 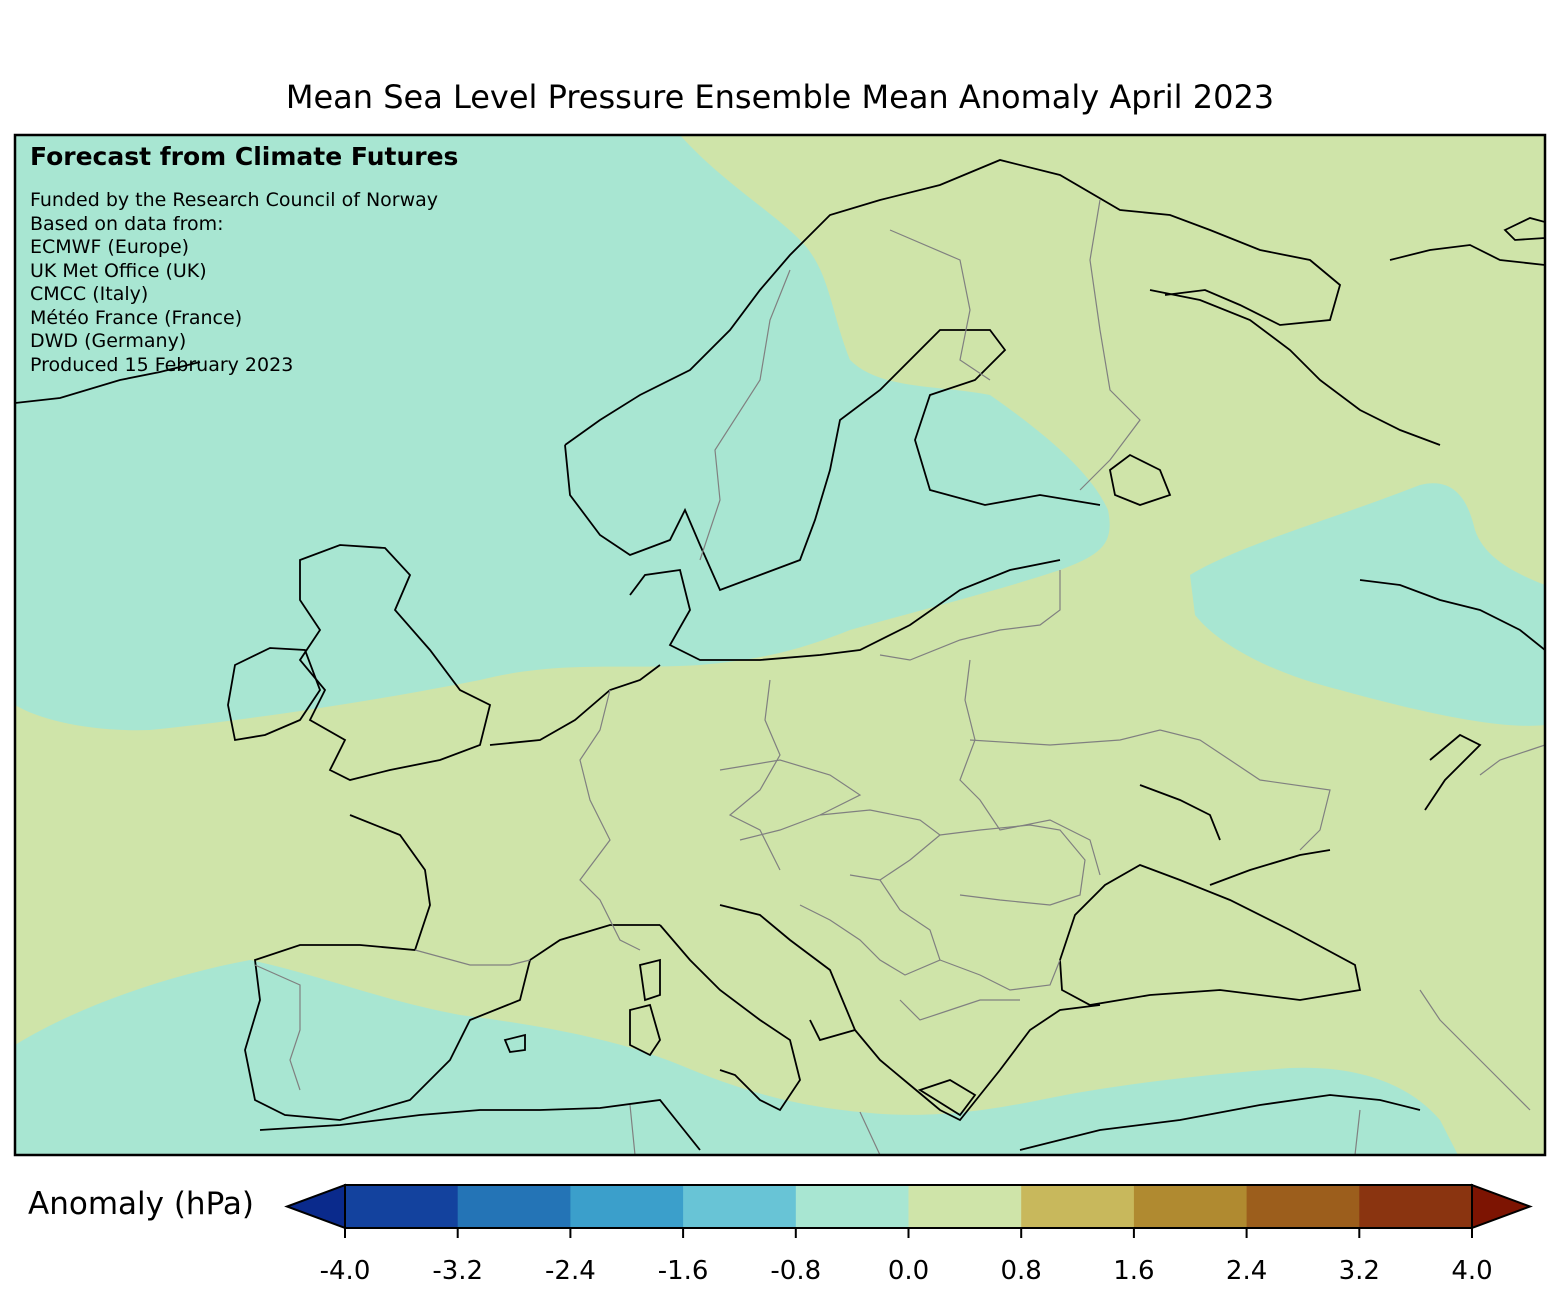 I want to click on anomaly-negative-region-east, so click(x=1367, y=604).